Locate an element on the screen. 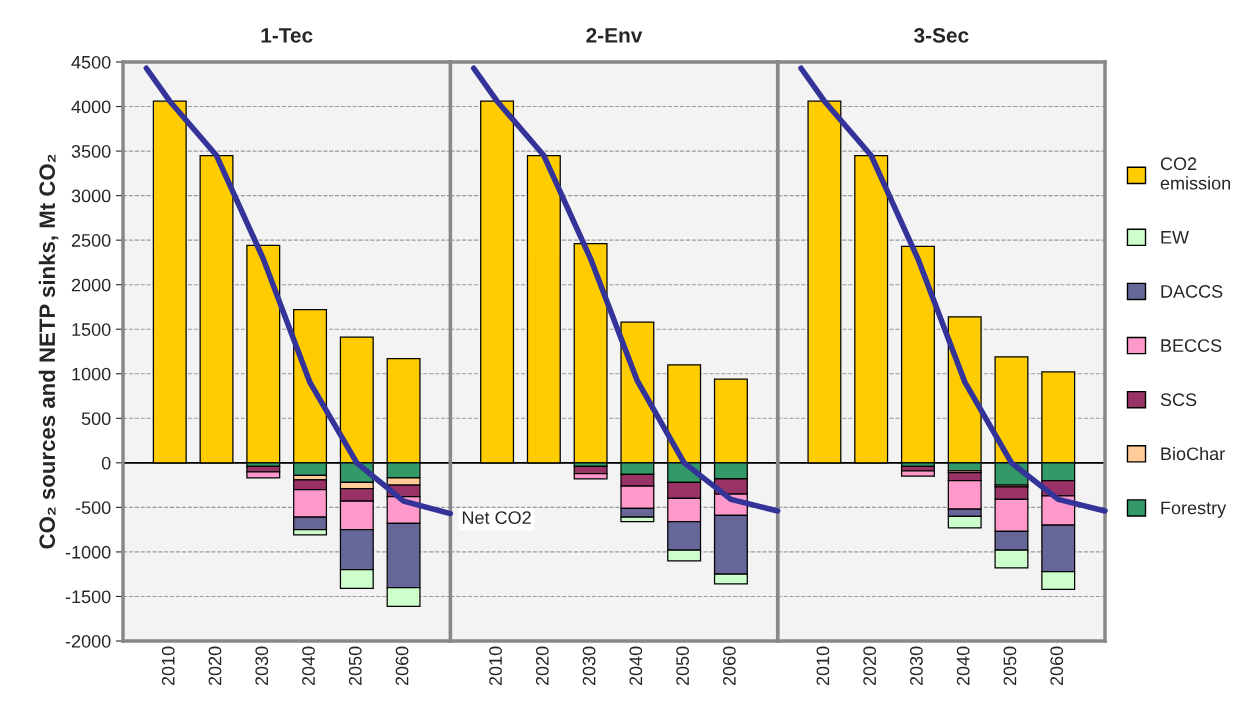  legend-label: BioChar is located at coordinates (1193, 453).